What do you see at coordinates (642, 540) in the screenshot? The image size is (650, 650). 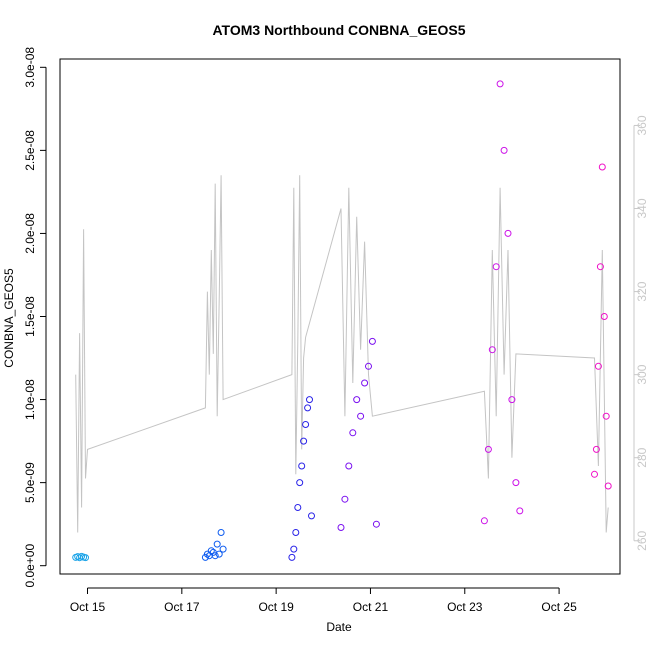 I see `y2-tick-label: 260` at bounding box center [642, 540].